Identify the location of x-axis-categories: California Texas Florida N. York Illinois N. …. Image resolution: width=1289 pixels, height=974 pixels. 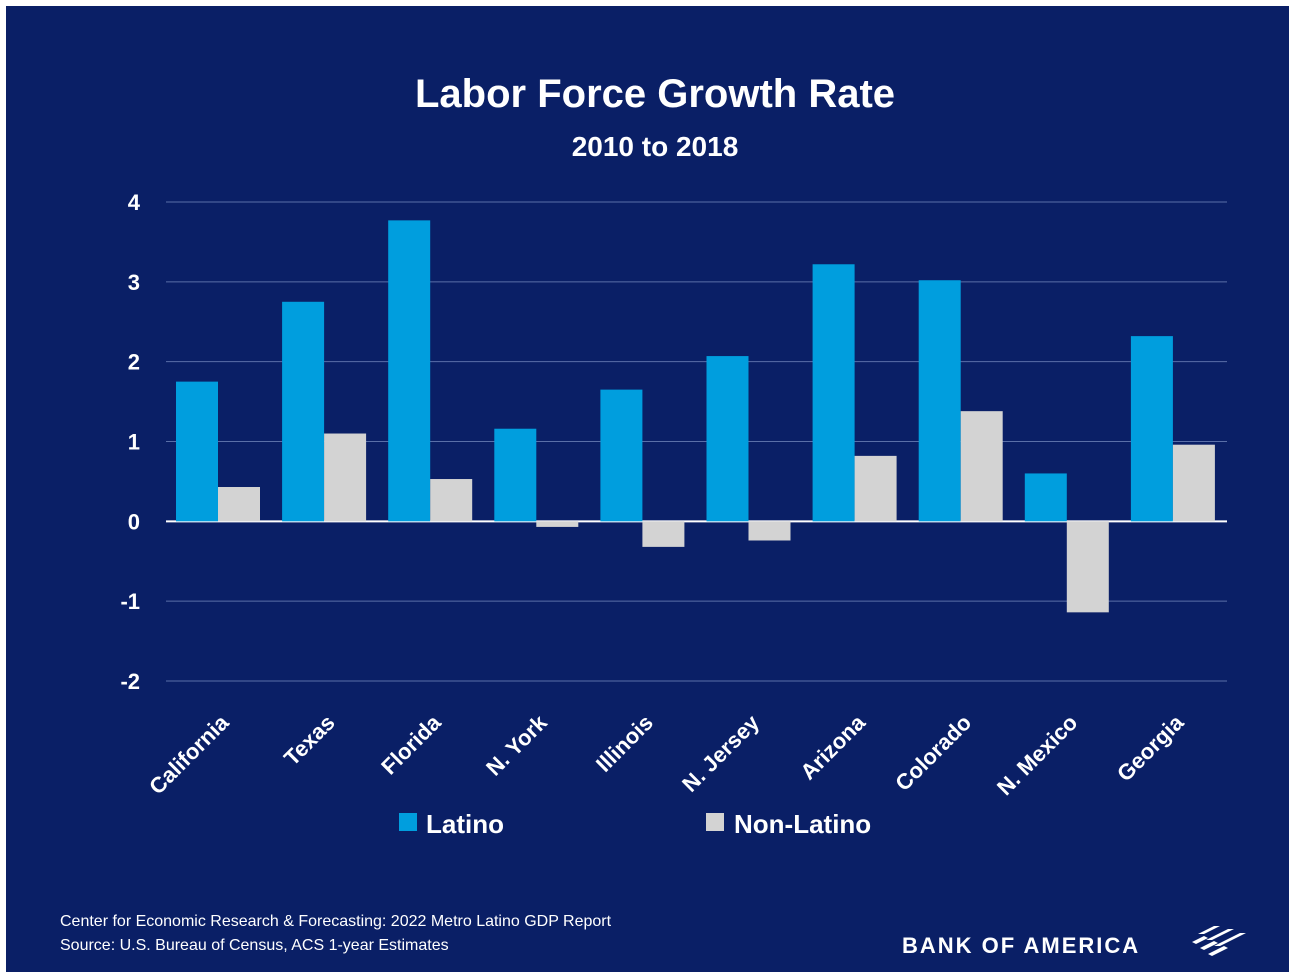
(666, 754).